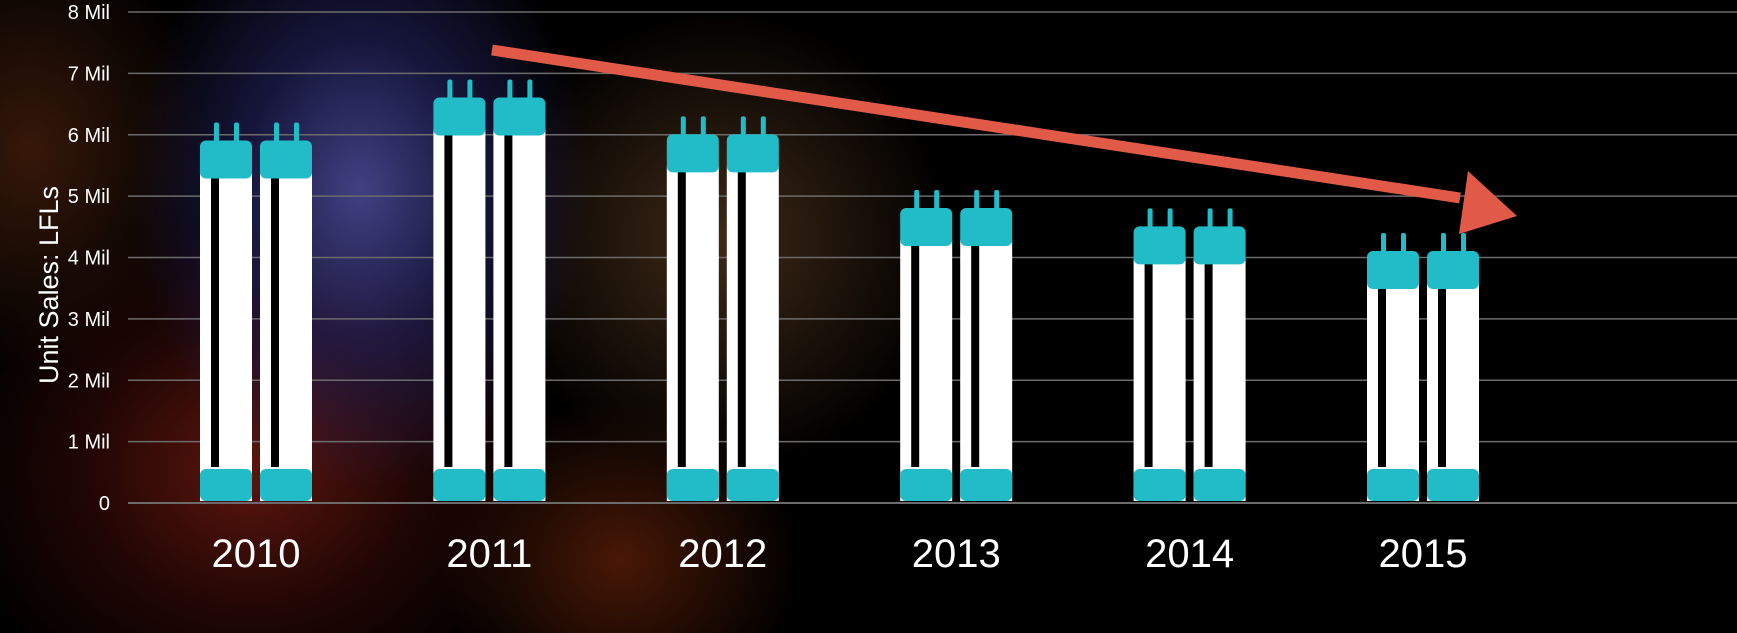 The width and height of the screenshot is (1737, 633). Describe the element at coordinates (104, 504) in the screenshot. I see `y-tick-label: 0` at that location.